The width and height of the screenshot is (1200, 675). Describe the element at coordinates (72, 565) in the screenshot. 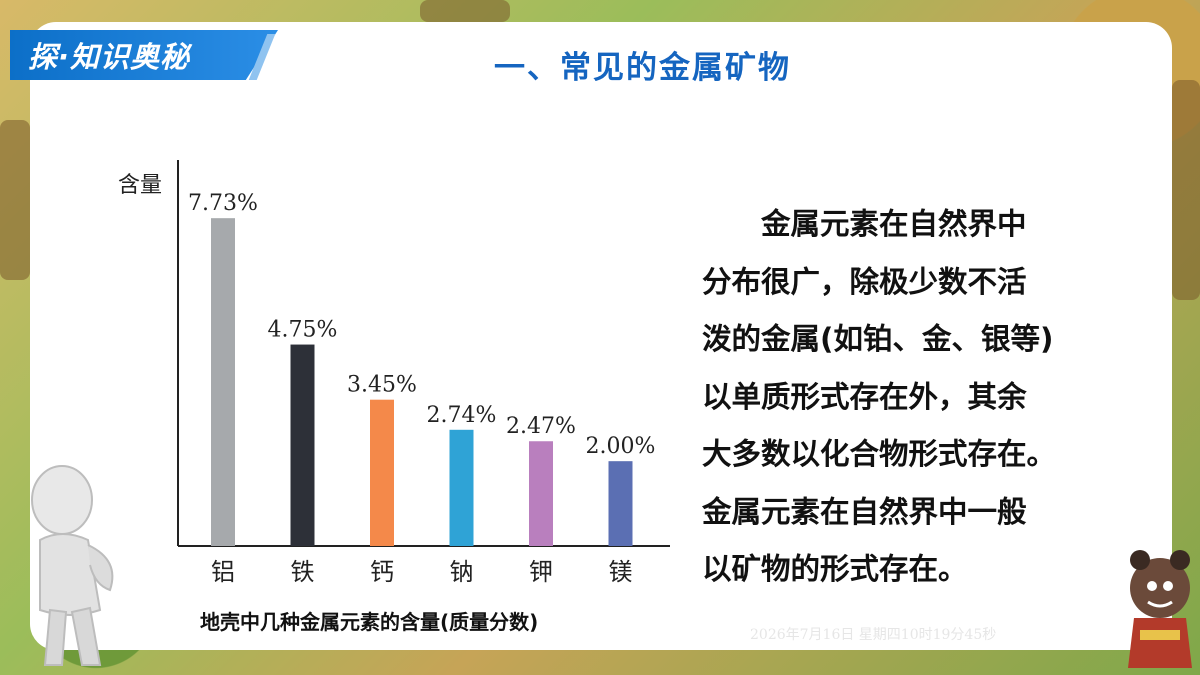

I see `thinking-figure-illustration` at that location.